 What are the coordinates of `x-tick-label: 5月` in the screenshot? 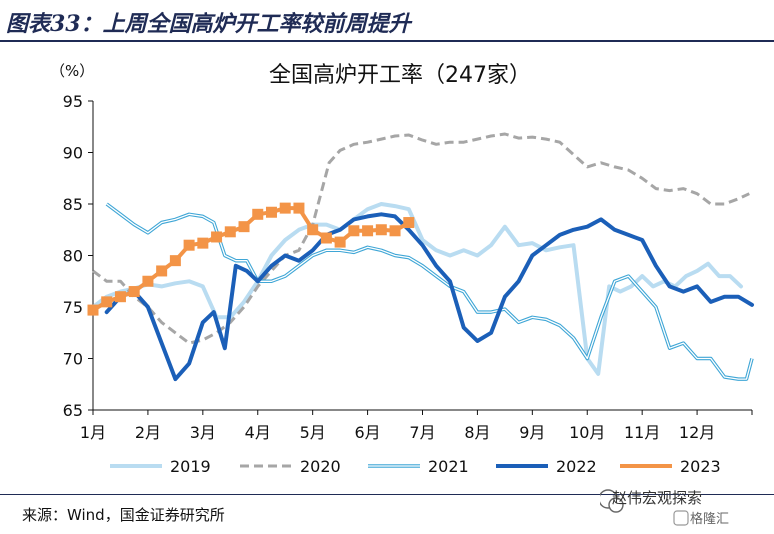 It's located at (313, 432).